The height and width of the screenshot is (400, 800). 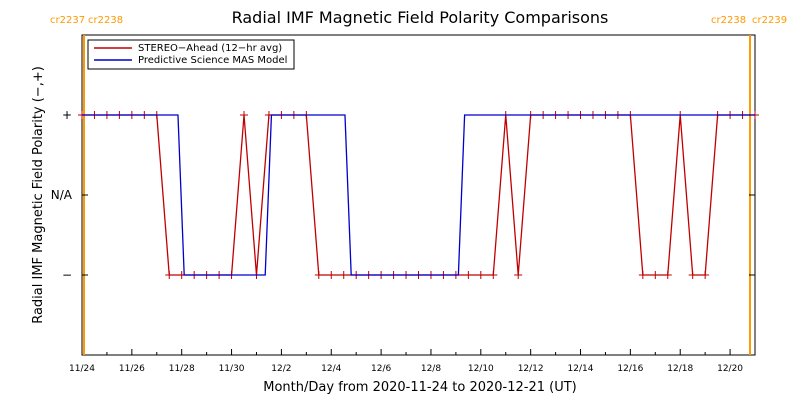 What do you see at coordinates (769, 20) in the screenshot?
I see `cr-label-right-2: cr2239` at bounding box center [769, 20].